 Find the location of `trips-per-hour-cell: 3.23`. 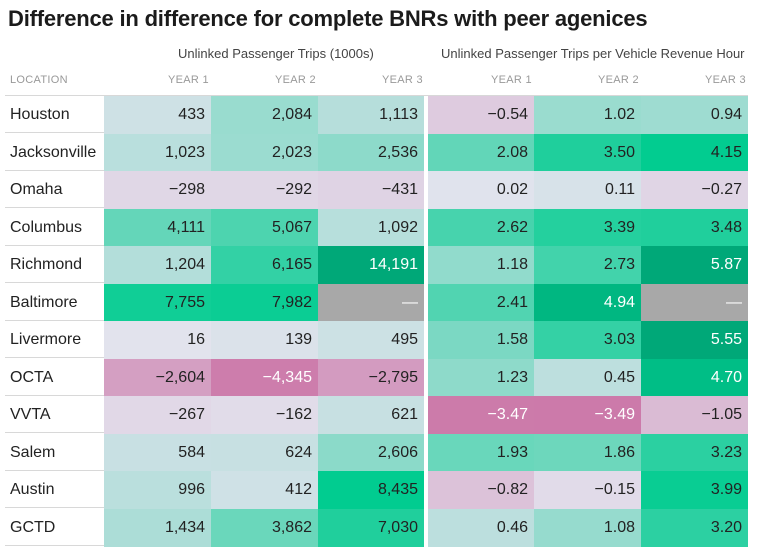

trips-per-hour-cell: 3.23 is located at coordinates (694, 452).